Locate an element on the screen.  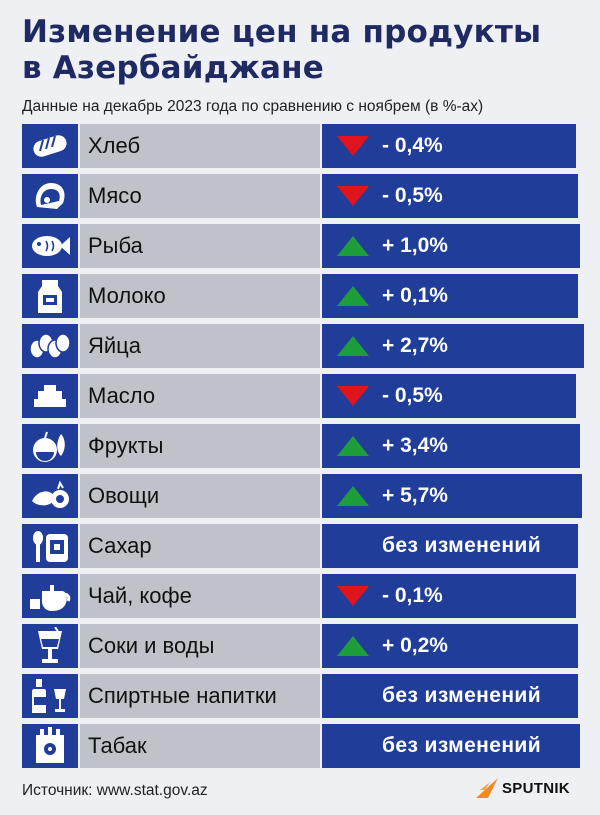
value-box: - 0,4% is located at coordinates (449, 146).